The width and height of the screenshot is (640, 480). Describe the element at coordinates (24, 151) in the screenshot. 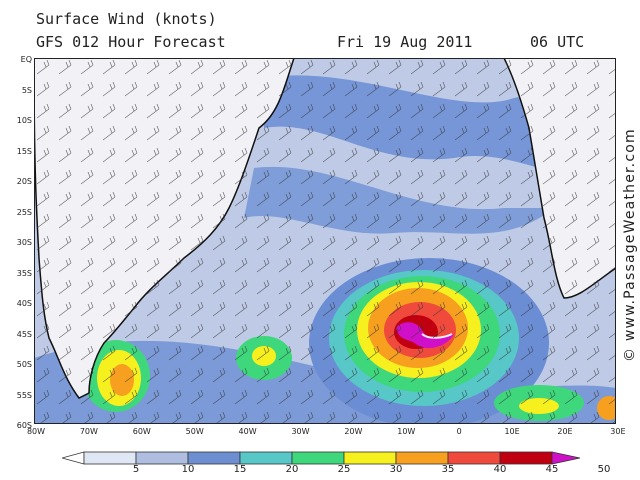

I see `lat-label: 15S` at that location.